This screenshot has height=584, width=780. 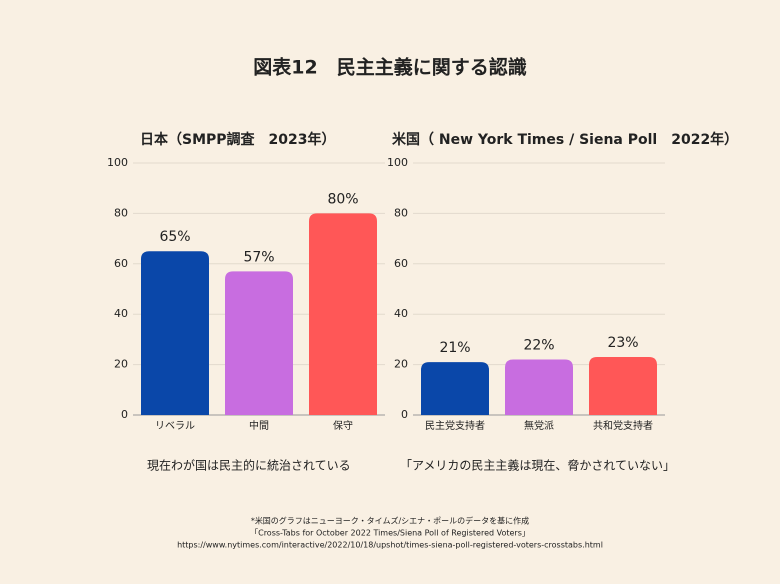 I want to click on x-tick-label: 中間, so click(x=259, y=425).